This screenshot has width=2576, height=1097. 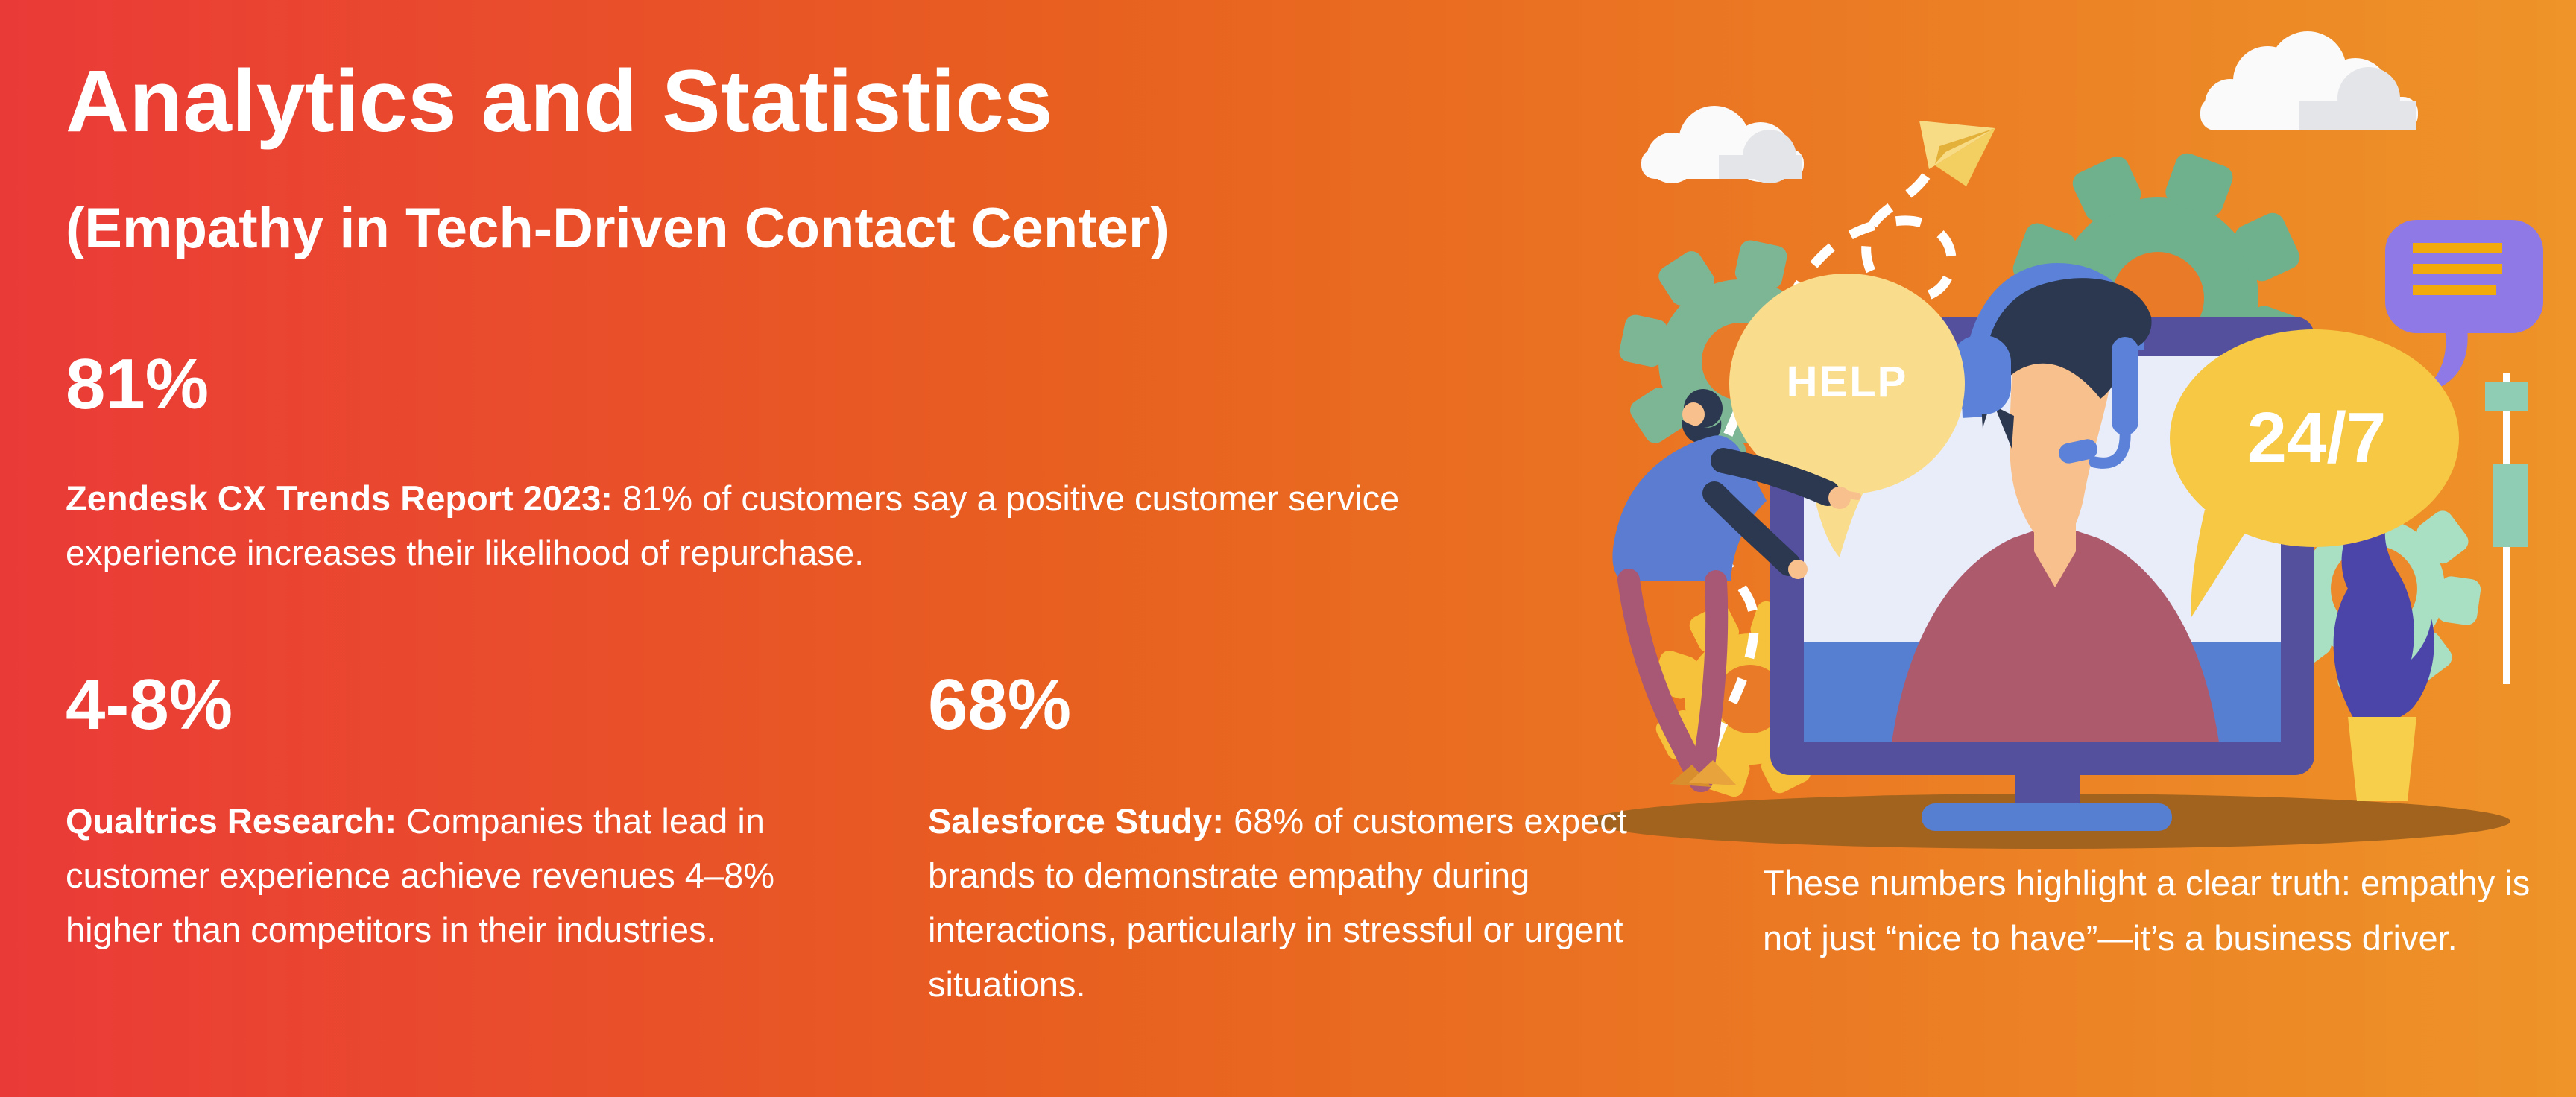 I want to click on stat-source-zendesk: Zendesk CX Trends Report 2023:, so click(x=339, y=498).